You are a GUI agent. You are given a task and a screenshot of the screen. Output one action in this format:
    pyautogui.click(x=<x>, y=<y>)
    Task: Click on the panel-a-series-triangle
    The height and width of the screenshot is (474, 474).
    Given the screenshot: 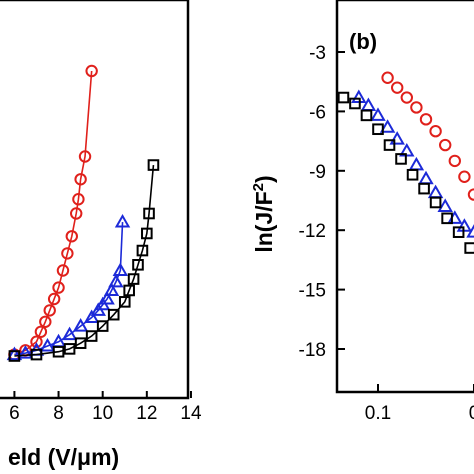 What is the action you would take?
    pyautogui.click(x=68, y=287)
    